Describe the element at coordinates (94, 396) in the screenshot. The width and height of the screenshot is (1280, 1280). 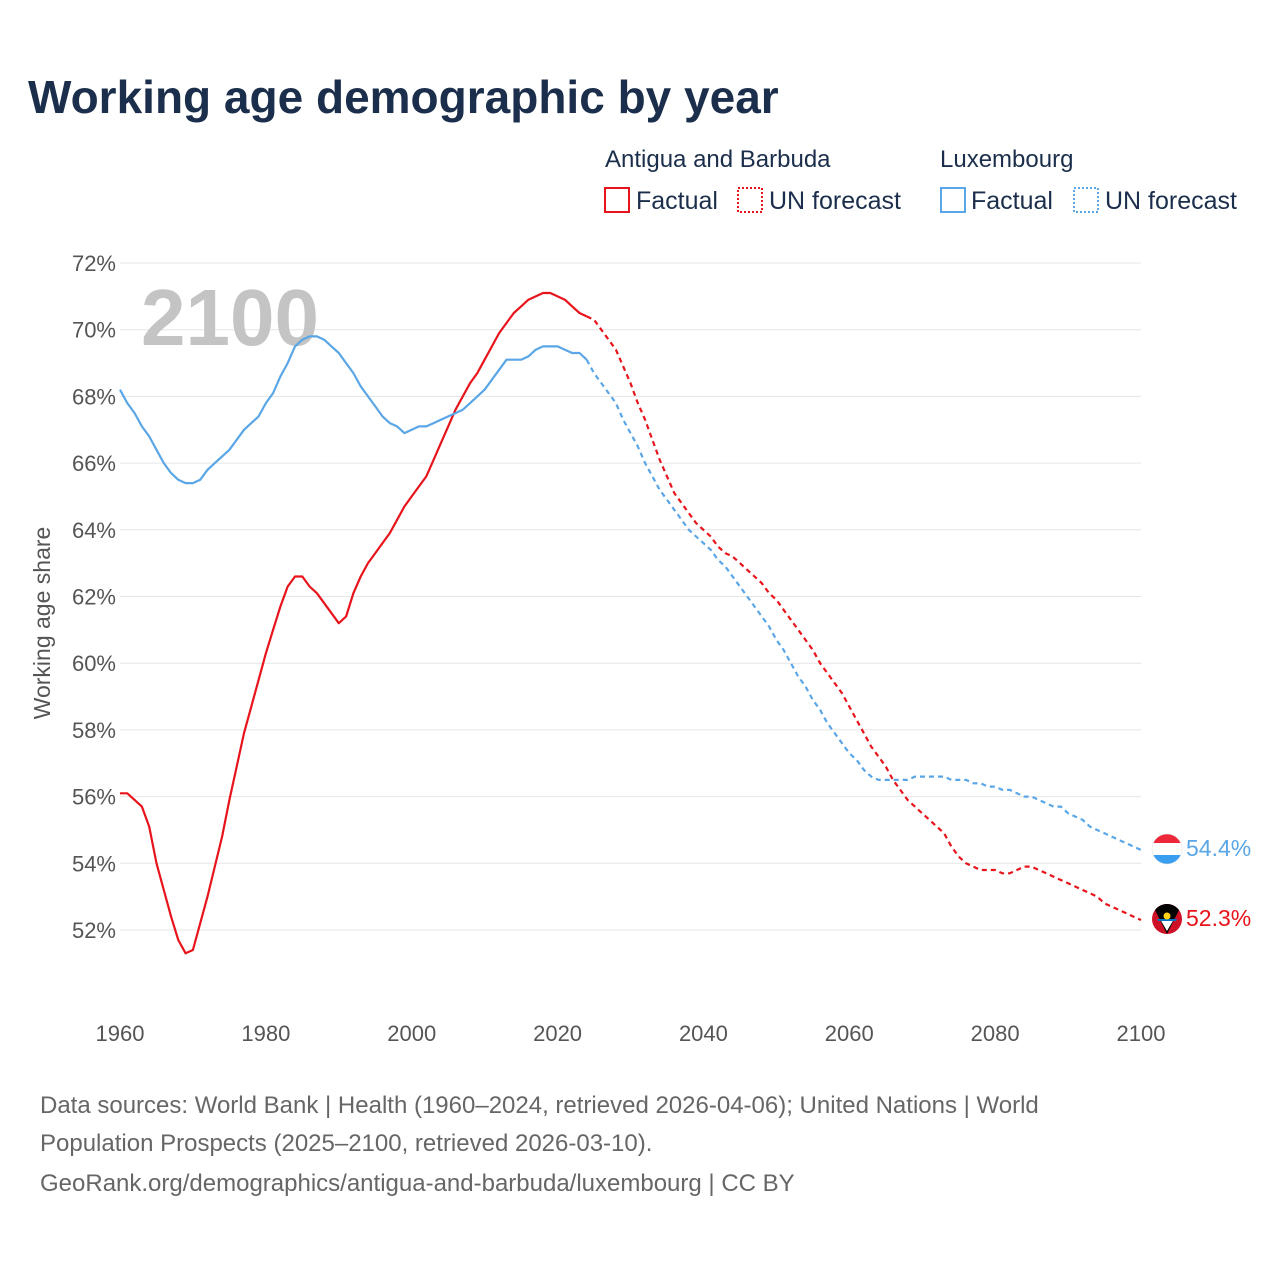
I see `y-tick-label: 68%` at that location.